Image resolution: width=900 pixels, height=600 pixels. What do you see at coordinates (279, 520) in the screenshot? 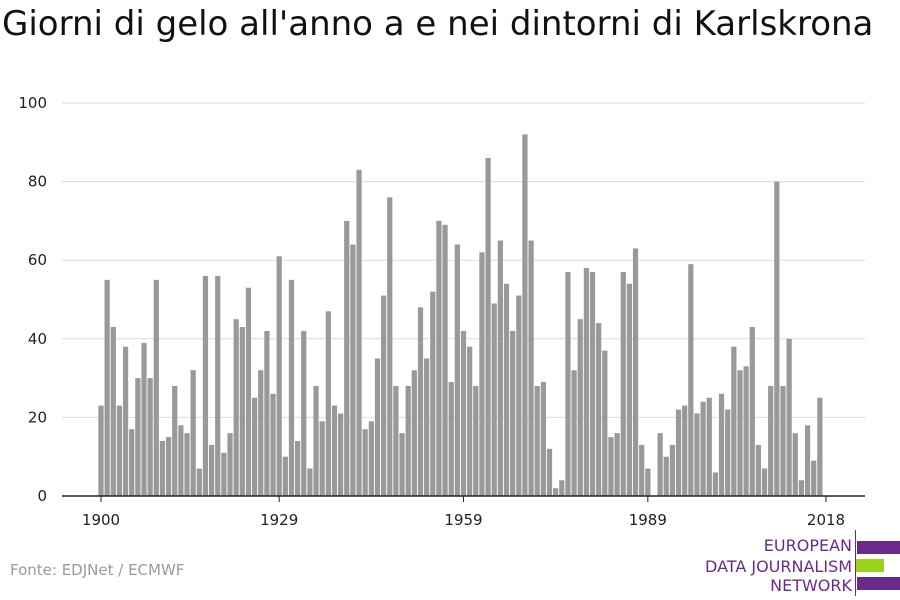
I see `x-tick-label: 1929` at bounding box center [279, 520].